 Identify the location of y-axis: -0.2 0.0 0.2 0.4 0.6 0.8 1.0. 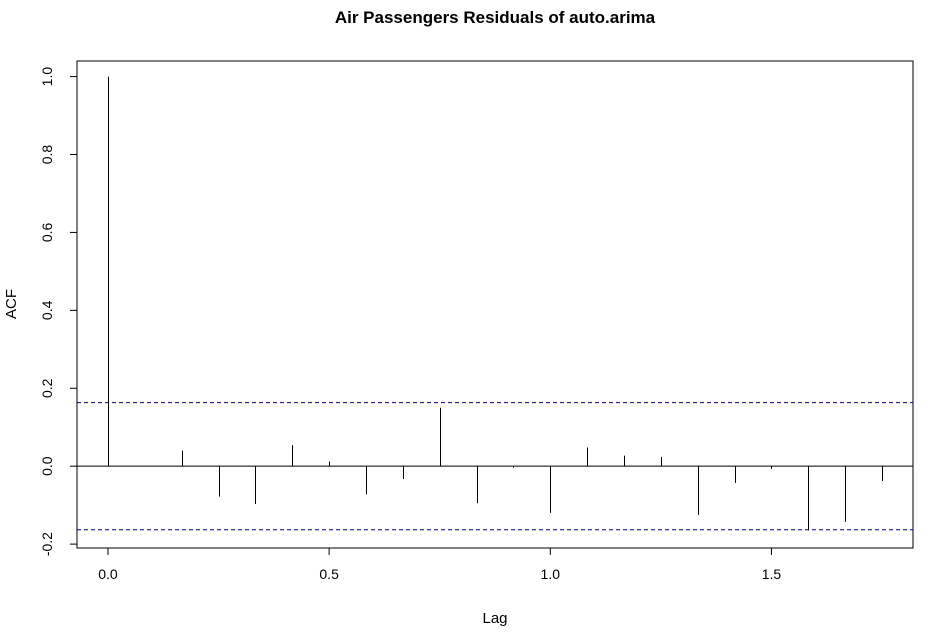
(58, 311).